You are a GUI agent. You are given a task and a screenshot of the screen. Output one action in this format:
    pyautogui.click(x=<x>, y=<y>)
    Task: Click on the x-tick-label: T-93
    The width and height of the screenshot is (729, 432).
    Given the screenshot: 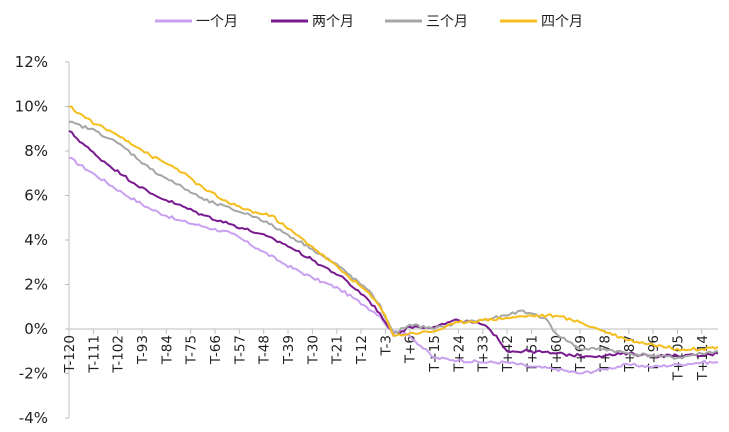 What is the action you would take?
    pyautogui.click(x=143, y=350)
    